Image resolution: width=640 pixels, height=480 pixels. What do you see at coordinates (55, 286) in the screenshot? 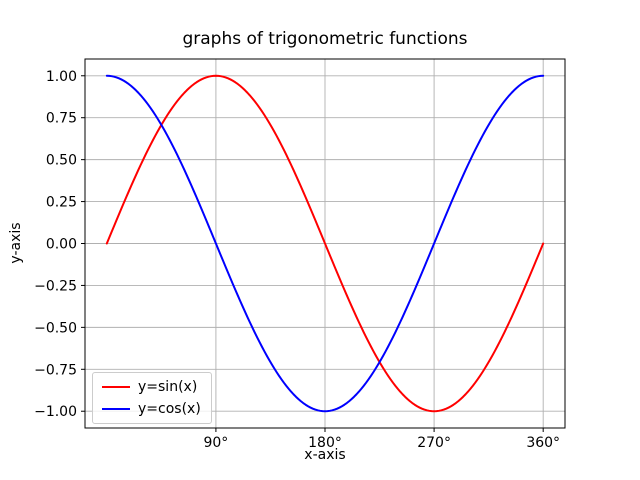
I see `y-tick-label: −0.25` at bounding box center [55, 286].